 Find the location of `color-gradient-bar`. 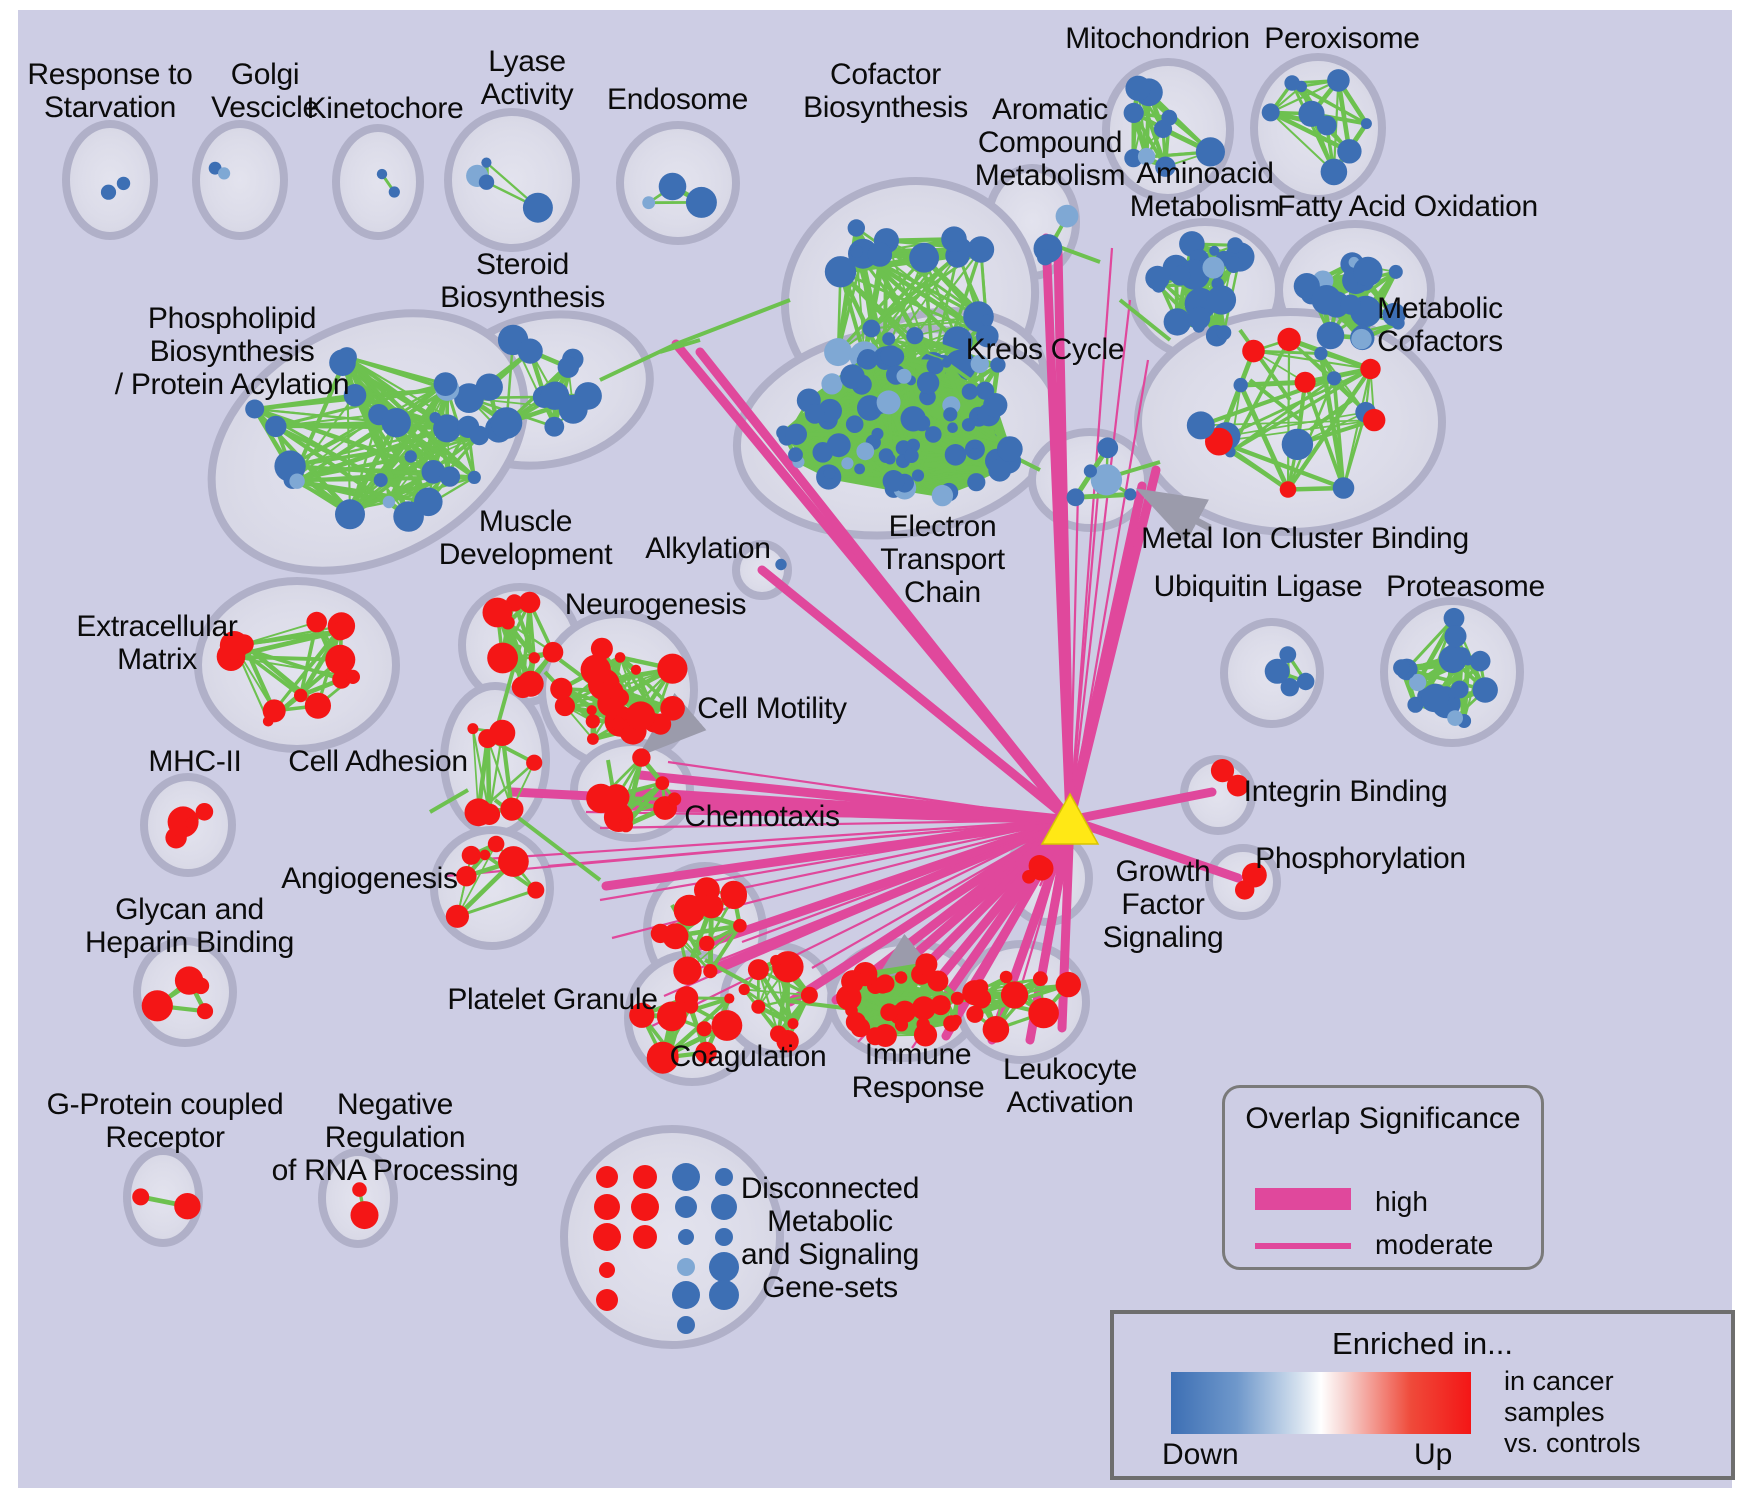

color-gradient-bar is located at coordinates (1321, 1403).